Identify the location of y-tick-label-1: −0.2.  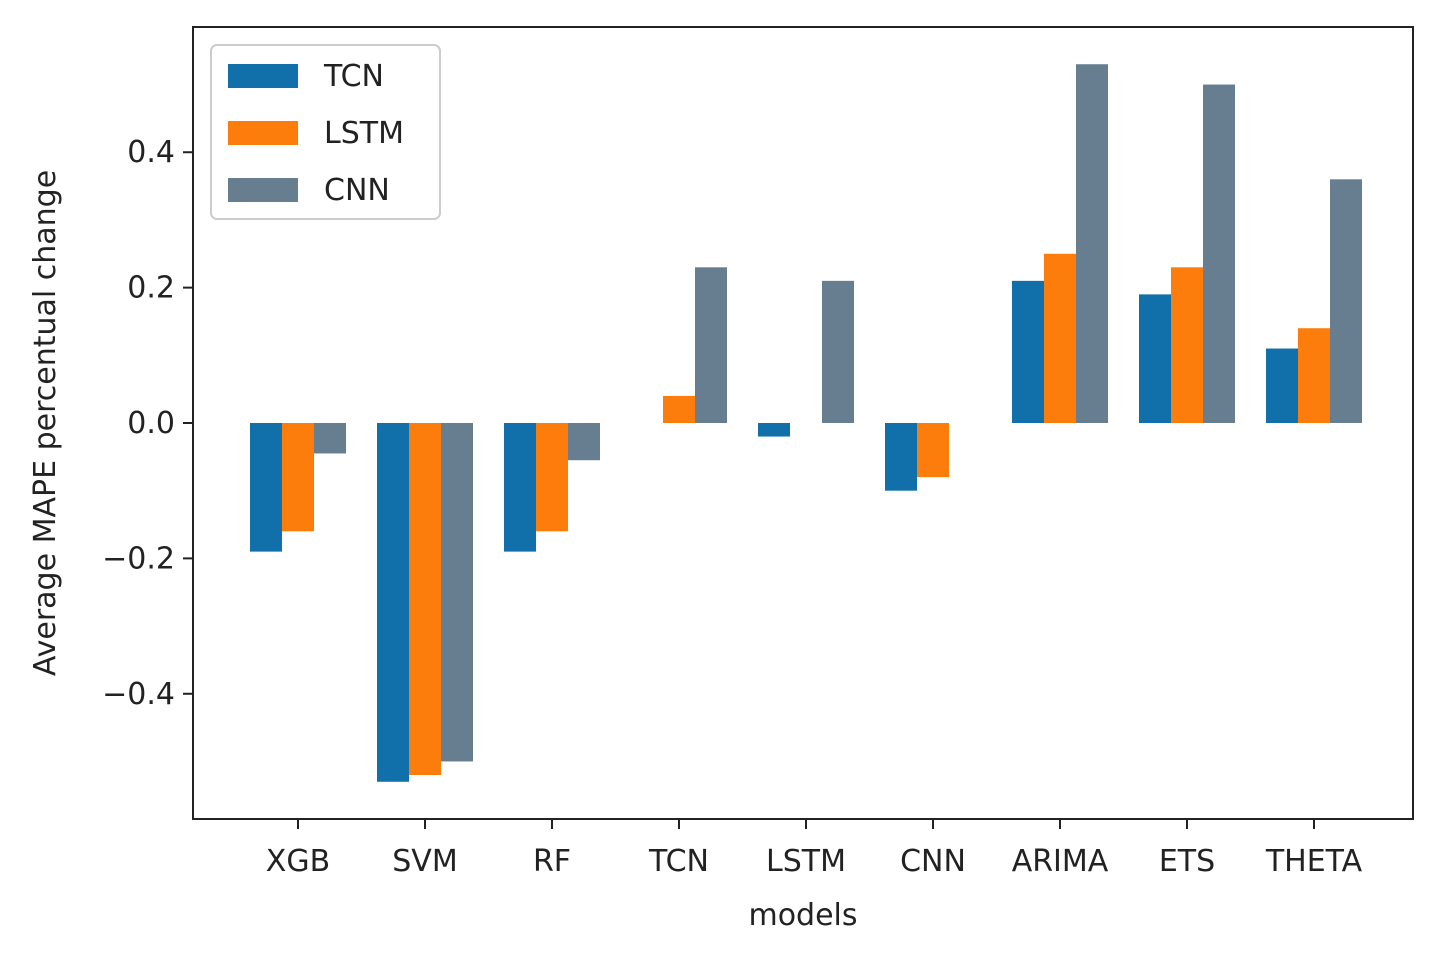
(138, 558).